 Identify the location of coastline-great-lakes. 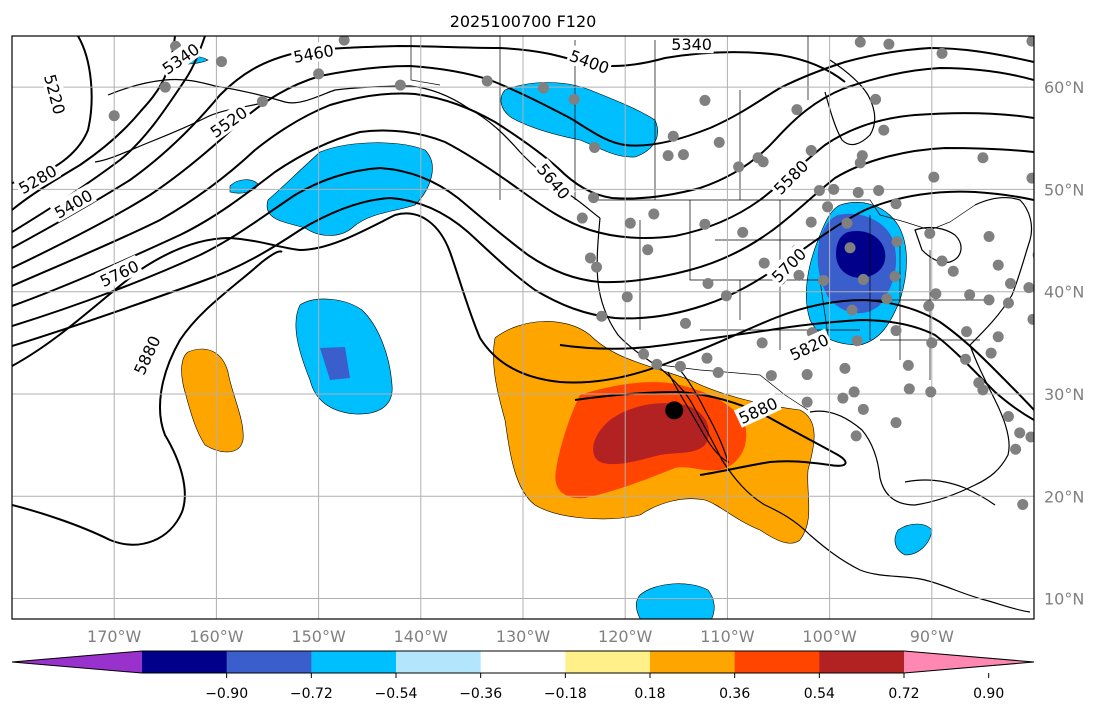
(938, 244).